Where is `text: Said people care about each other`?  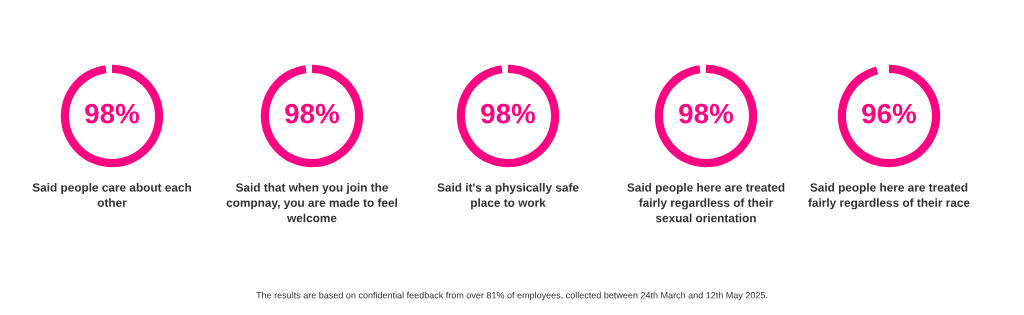 text: Said people care about each other is located at coordinates (111, 195).